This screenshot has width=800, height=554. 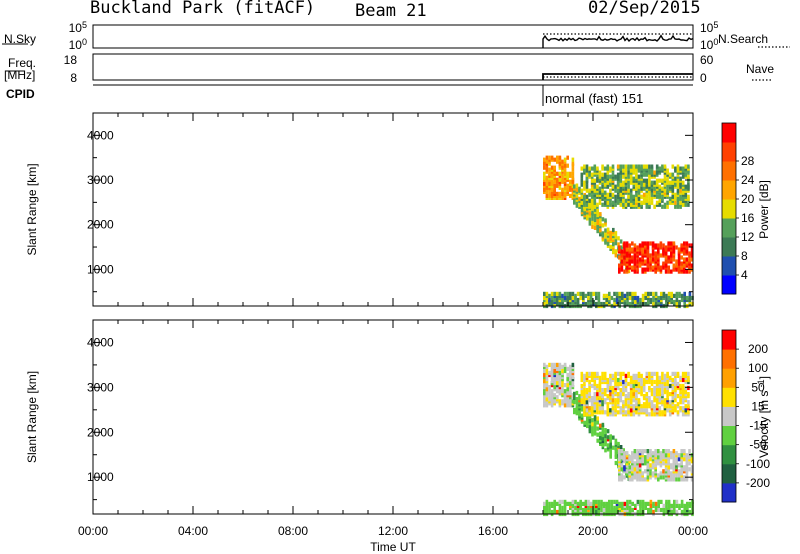 What do you see at coordinates (20, 39) in the screenshot?
I see `nsky-label: N.Sky` at bounding box center [20, 39].